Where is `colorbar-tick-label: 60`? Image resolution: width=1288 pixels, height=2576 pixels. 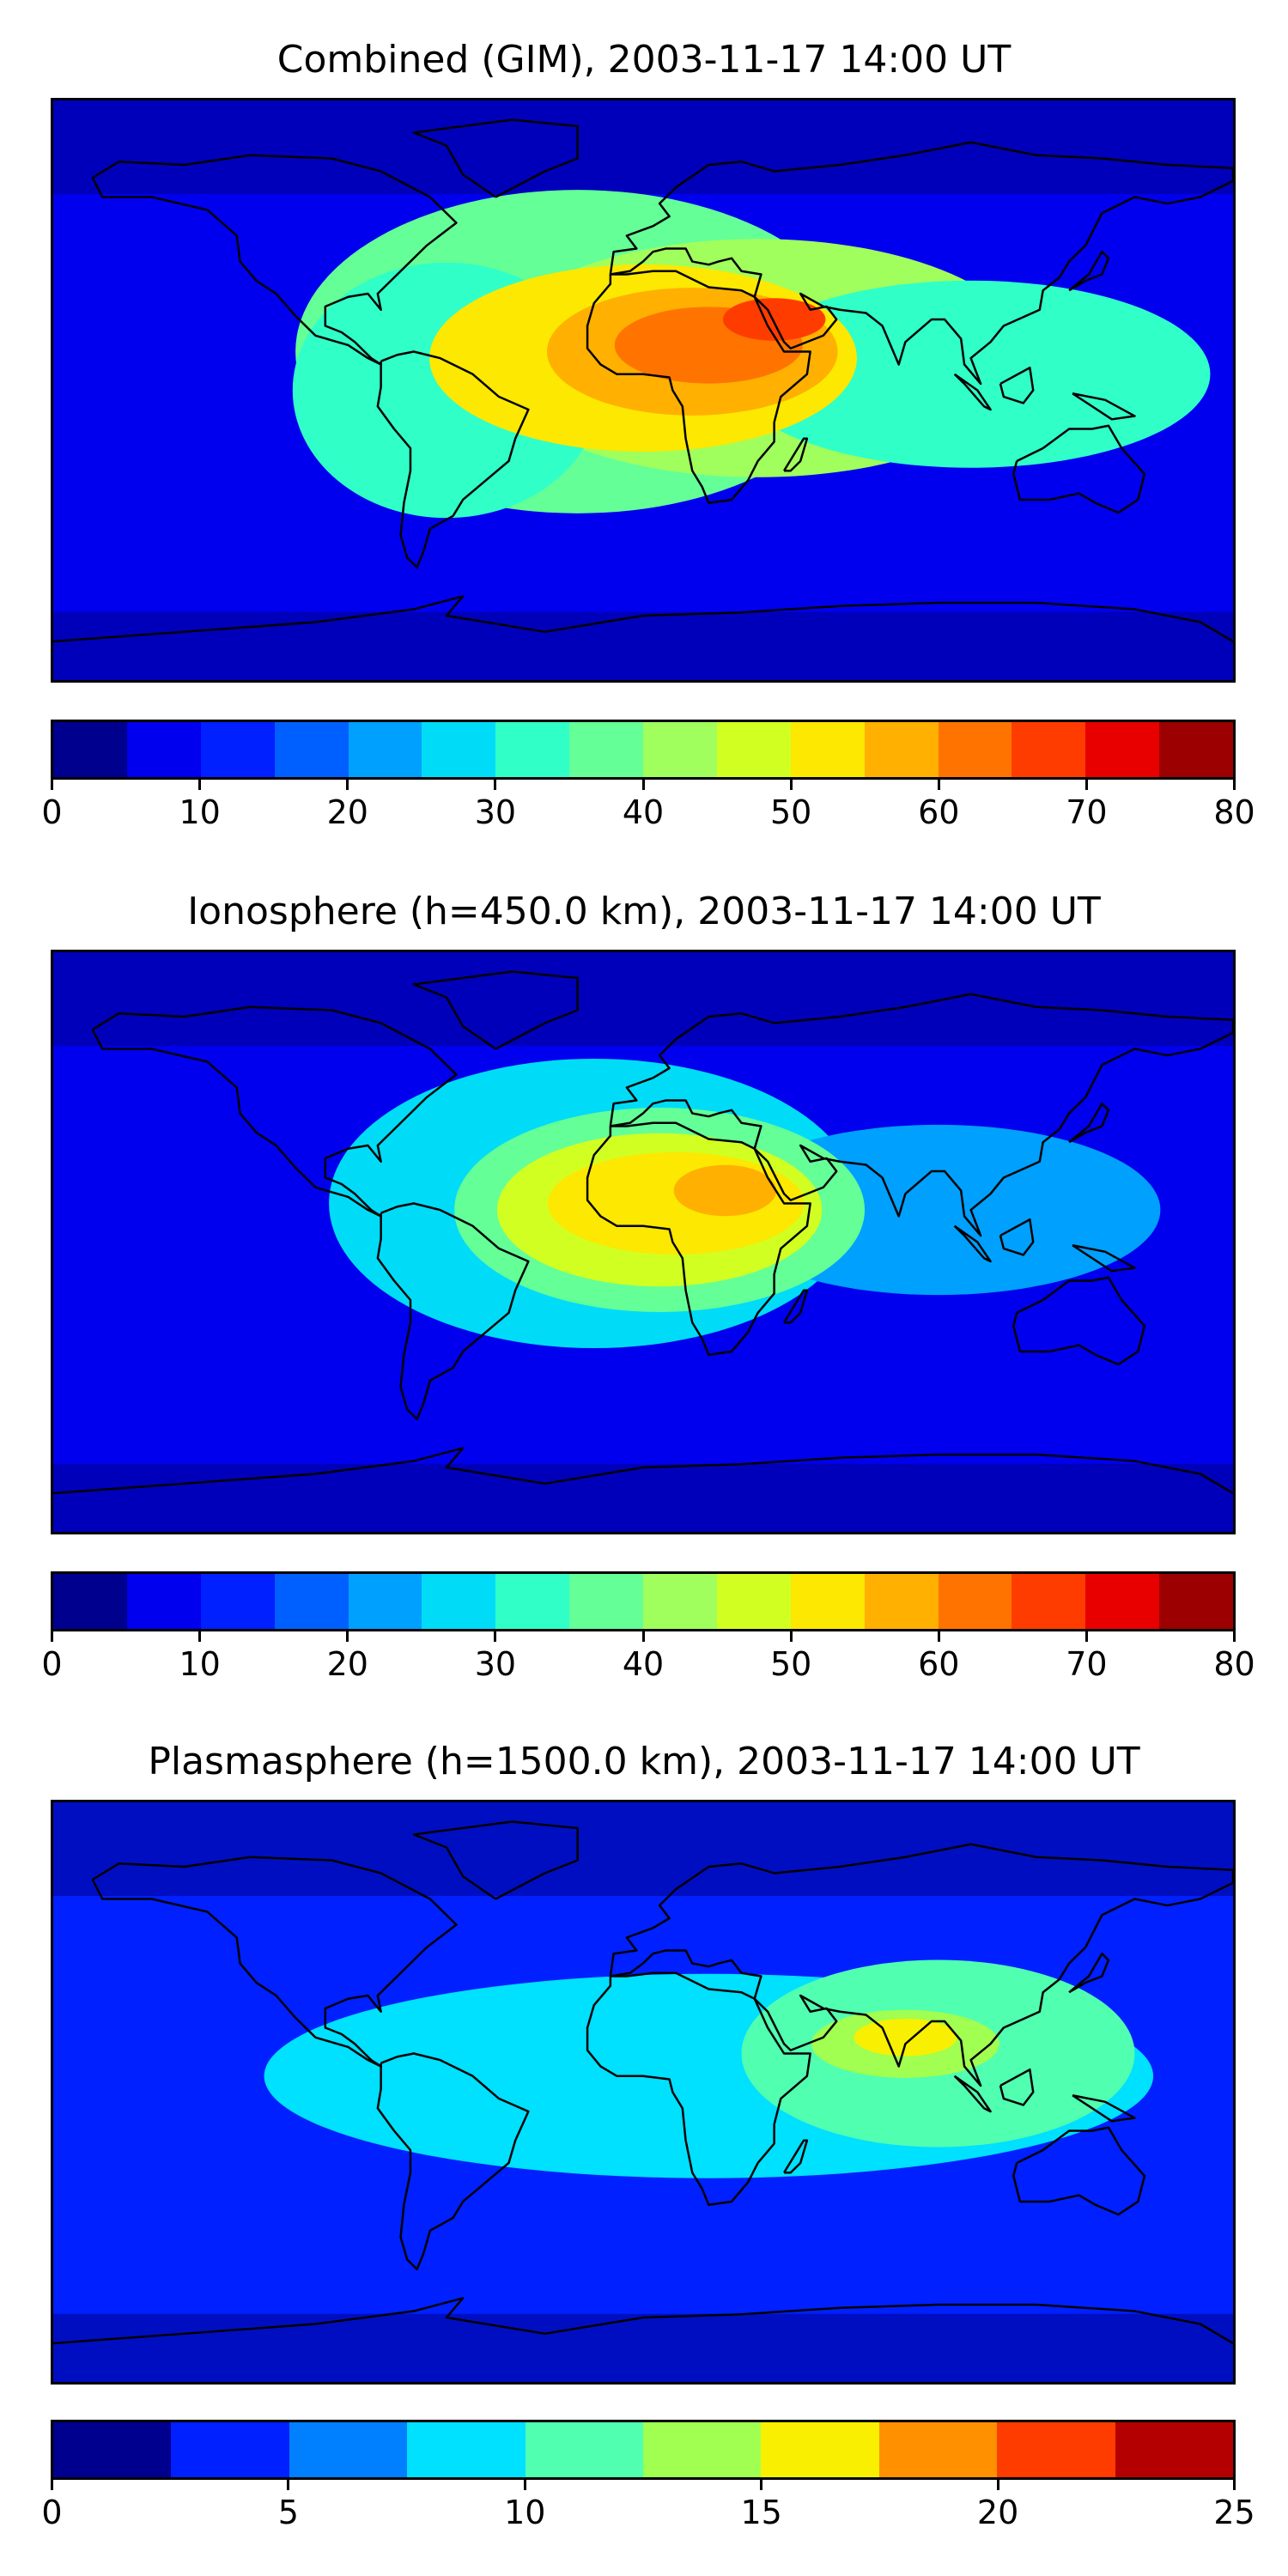 colorbar-tick-label: 60 is located at coordinates (939, 812).